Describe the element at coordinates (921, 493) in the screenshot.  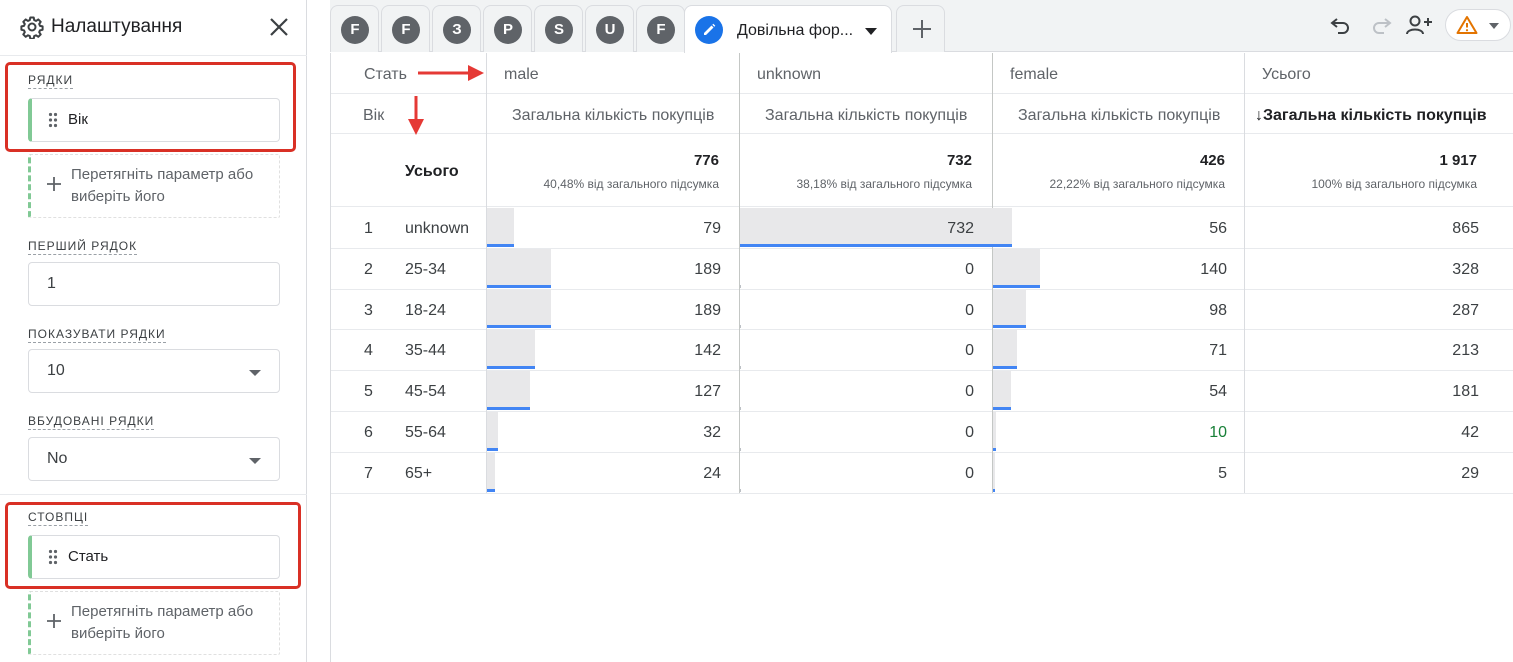
I see `row-divider` at that location.